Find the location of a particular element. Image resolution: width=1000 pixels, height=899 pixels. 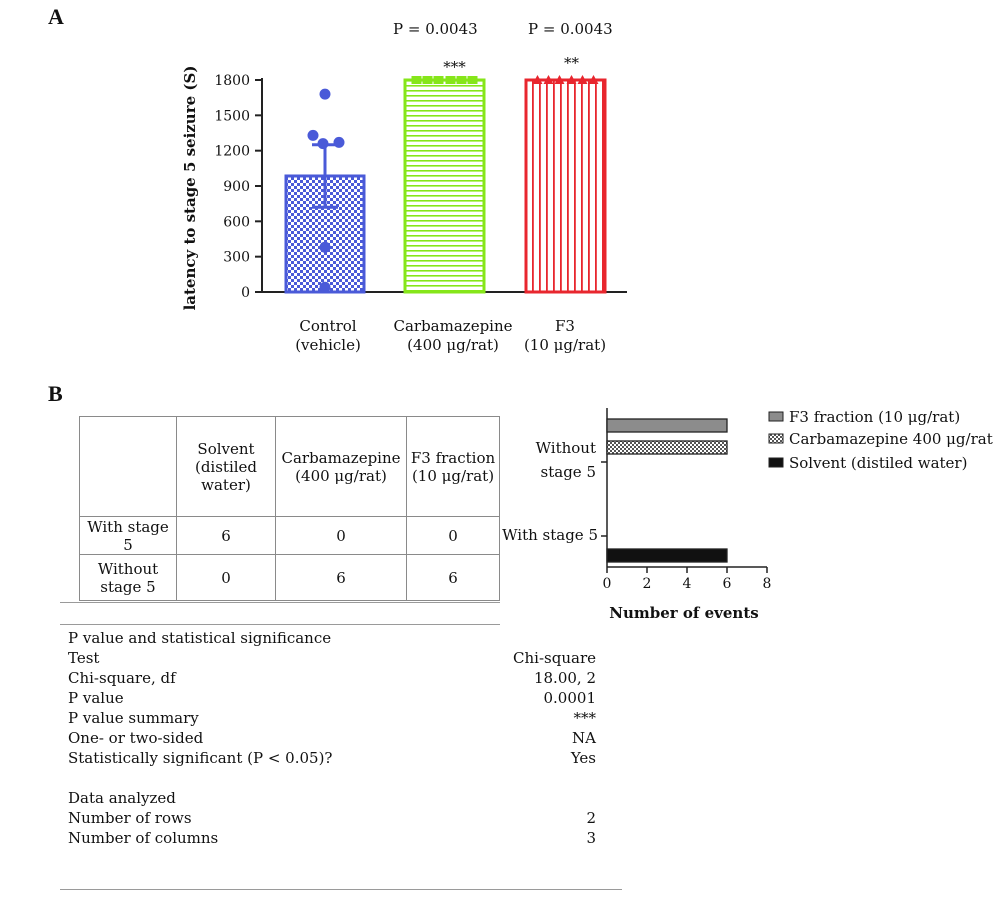

category-label: stage 5 is located at coordinates (568, 472).